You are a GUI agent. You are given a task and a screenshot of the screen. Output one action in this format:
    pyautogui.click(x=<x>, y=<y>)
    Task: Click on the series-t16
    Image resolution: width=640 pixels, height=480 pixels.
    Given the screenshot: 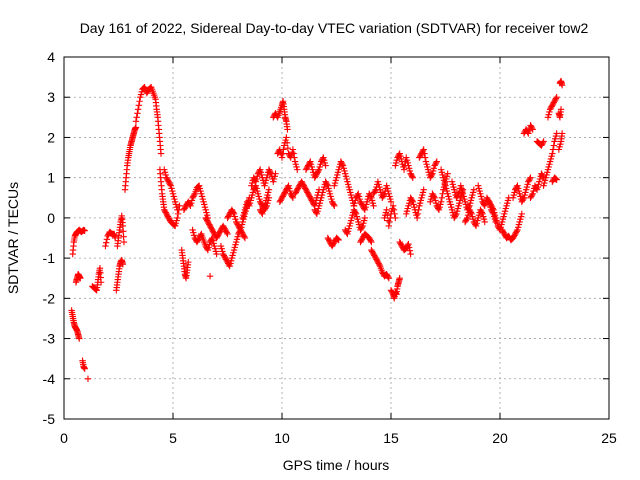 What is the action you would take?
    pyautogui.click(x=204, y=242)
    